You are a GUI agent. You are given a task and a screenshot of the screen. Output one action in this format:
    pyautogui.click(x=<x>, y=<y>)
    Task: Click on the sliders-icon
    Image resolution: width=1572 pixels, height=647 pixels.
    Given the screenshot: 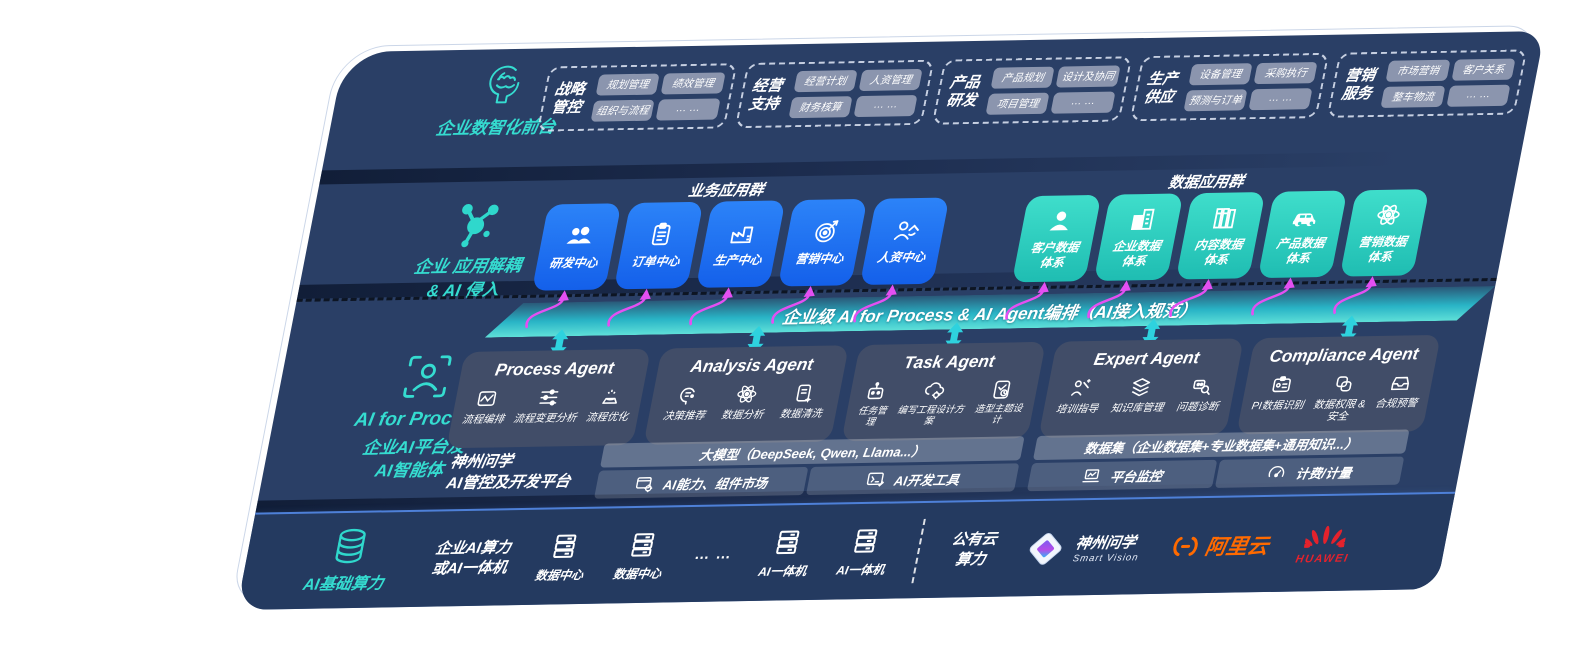 What is the action you would take?
    pyautogui.click(x=549, y=397)
    